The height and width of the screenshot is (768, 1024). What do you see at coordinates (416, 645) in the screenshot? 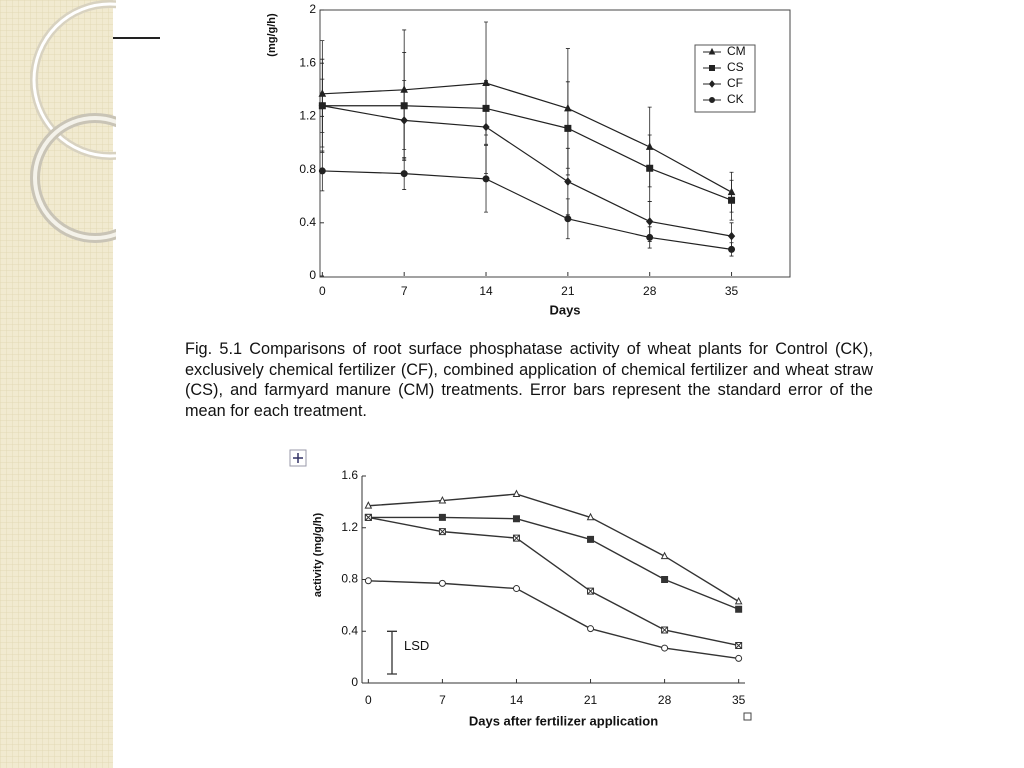
I see `lsd-label: LSD` at bounding box center [416, 645].